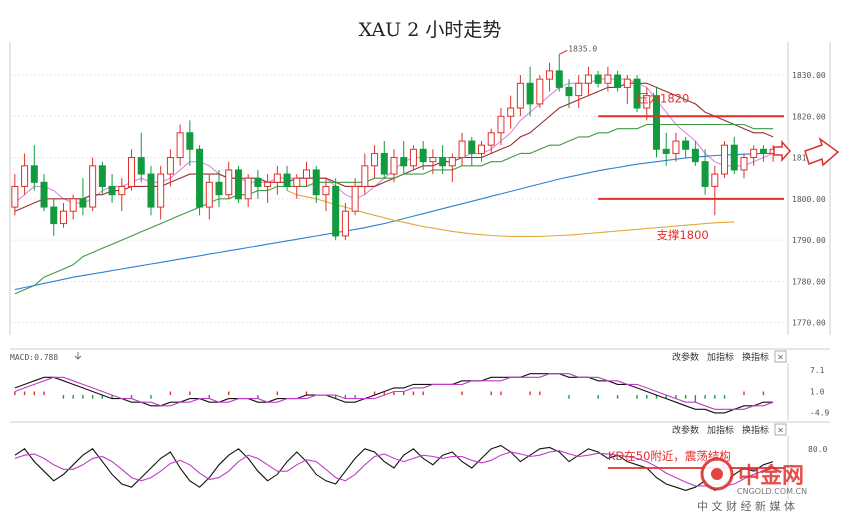 This screenshot has width=850, height=522. I want to click on macd-close-icon, so click(780, 356).